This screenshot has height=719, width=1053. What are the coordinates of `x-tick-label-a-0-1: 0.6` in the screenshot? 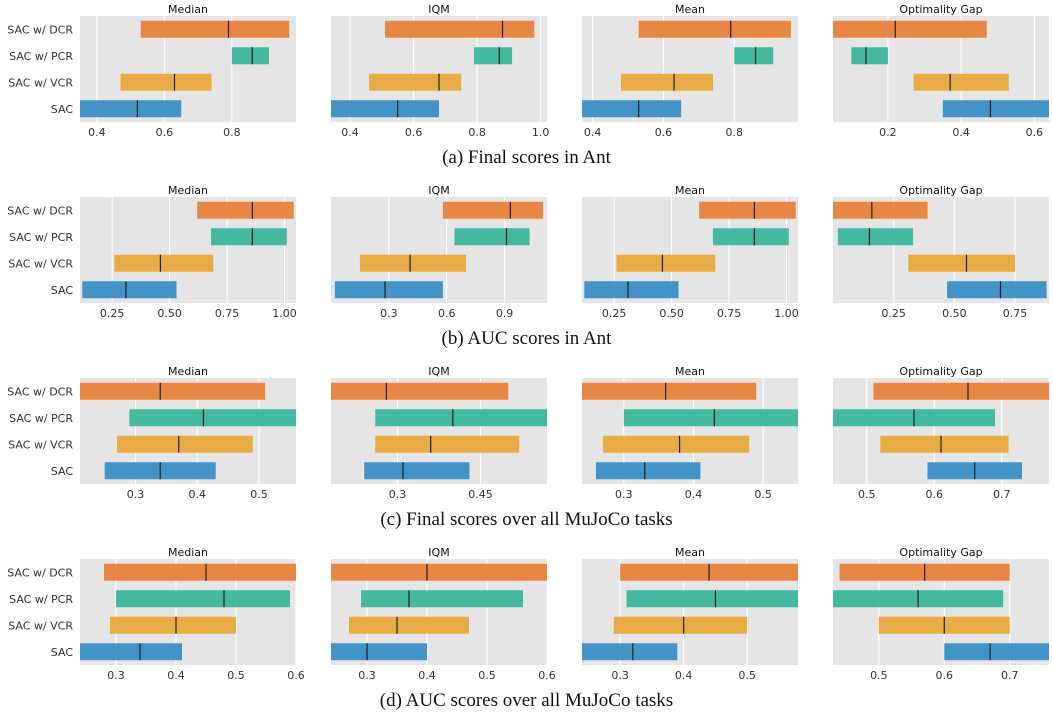 It's located at (165, 132).